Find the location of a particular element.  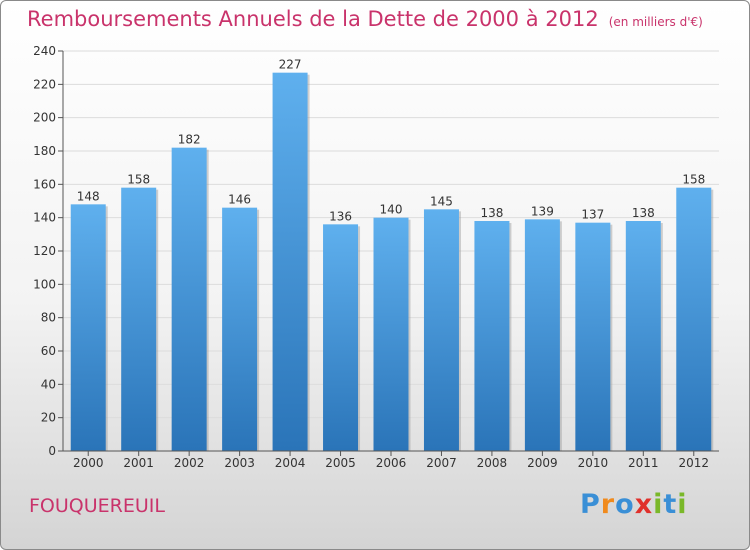

logo-letter: P is located at coordinates (590, 504).